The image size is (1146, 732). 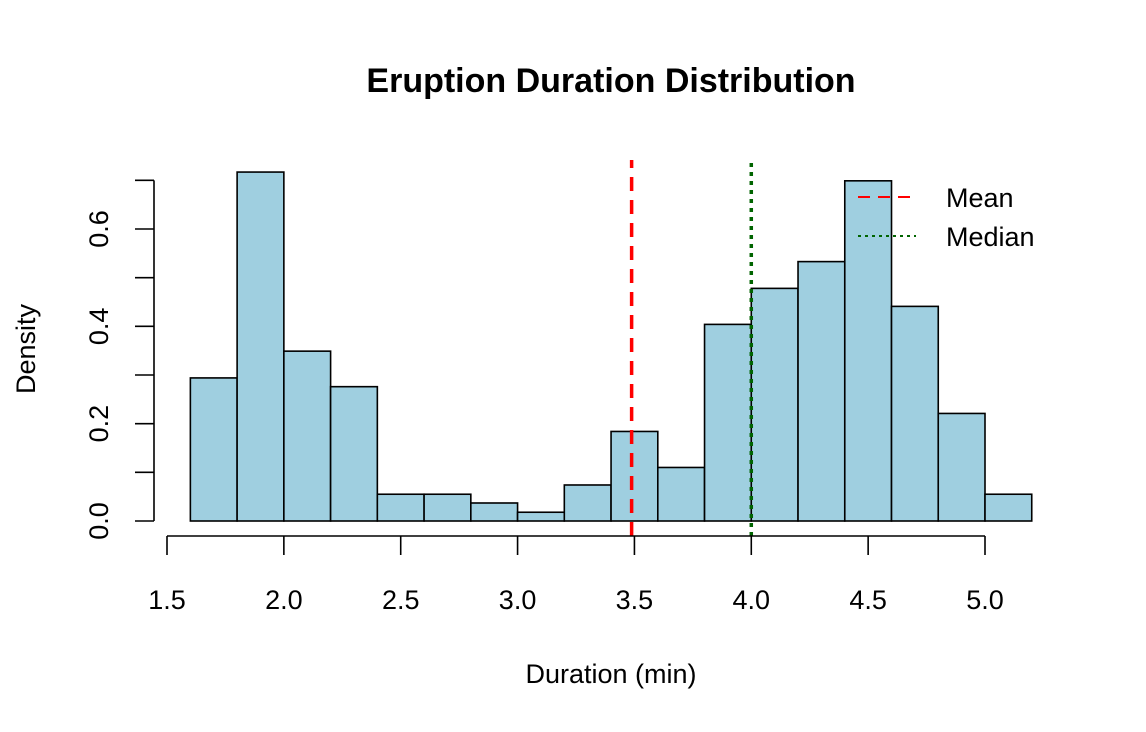 I want to click on x-tick-label: 1.5, so click(x=167, y=600).